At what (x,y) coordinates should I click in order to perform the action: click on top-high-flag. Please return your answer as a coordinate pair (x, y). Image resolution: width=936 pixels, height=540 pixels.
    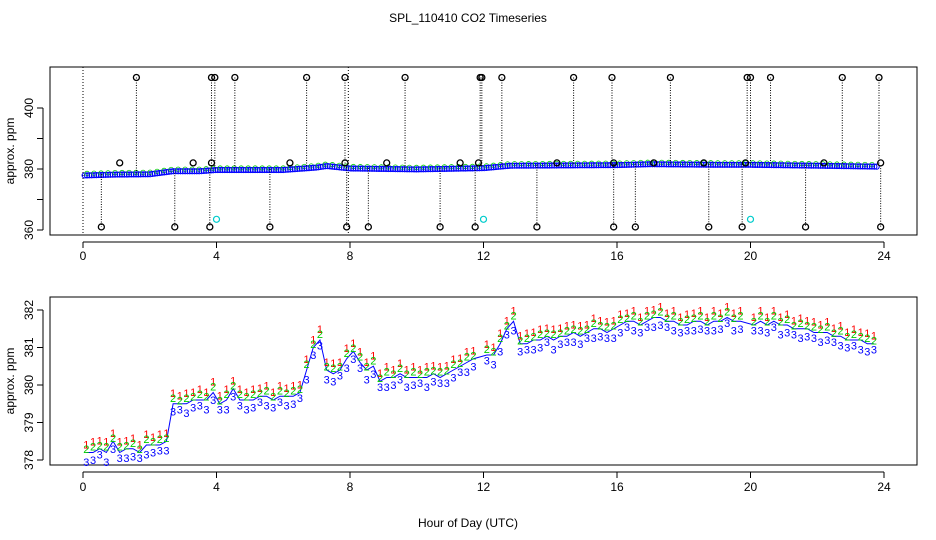
    Looking at the image, I should click on (345, 77).